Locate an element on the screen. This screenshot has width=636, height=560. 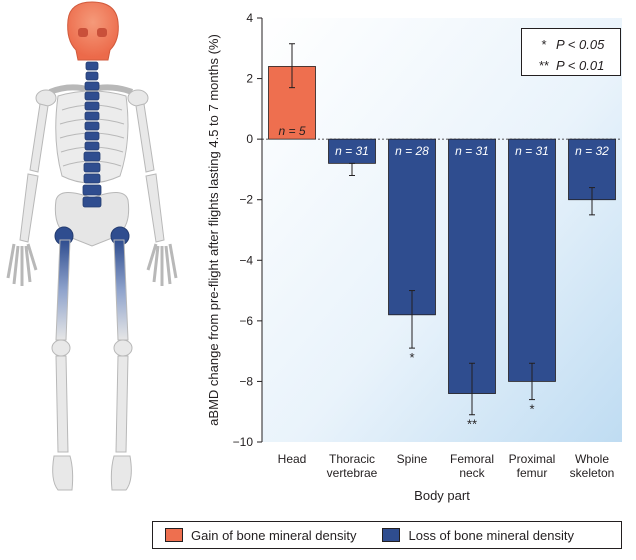
y-tick-label: 0 is located at coordinates (249, 139).